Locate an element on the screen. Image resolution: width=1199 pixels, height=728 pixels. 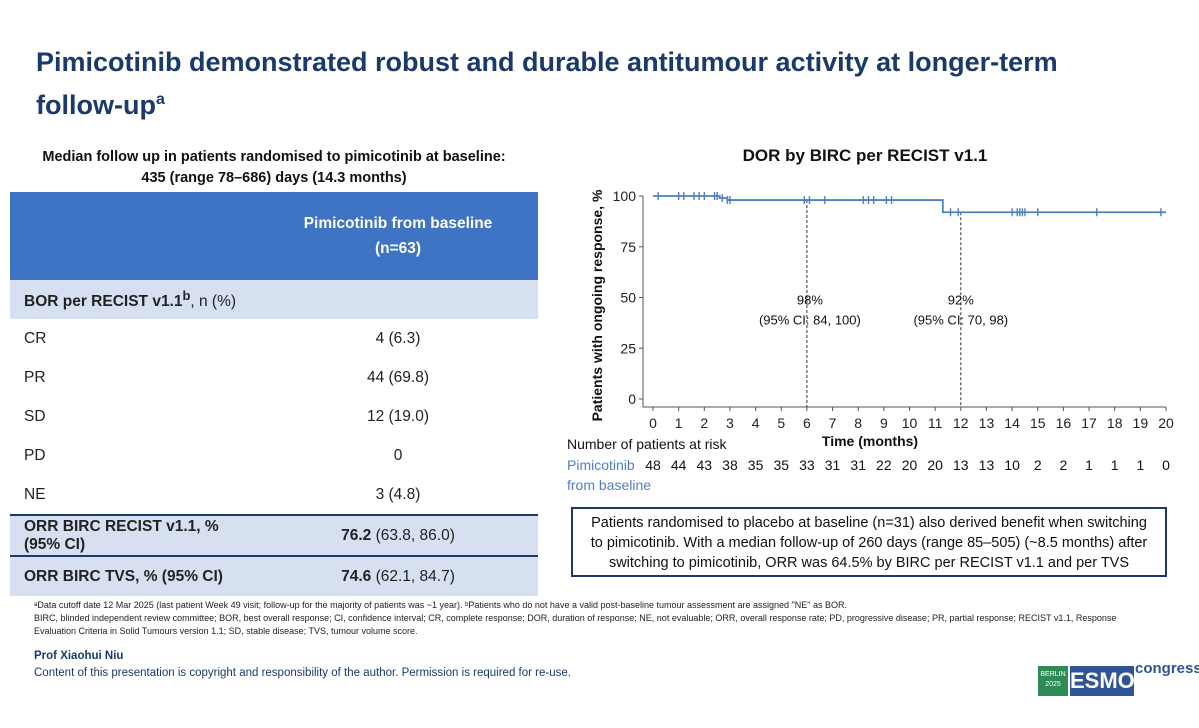
orr-tvs-value: 74.6 (62.1, 84.7) is located at coordinates (398, 575).